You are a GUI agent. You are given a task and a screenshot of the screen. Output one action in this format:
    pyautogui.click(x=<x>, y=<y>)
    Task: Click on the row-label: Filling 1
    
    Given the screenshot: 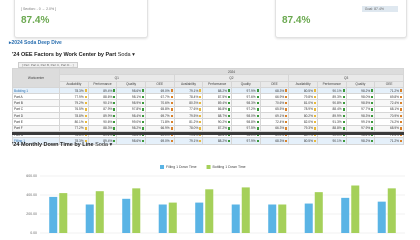 What is the action you would take?
    pyautogui.click(x=36, y=141)
    